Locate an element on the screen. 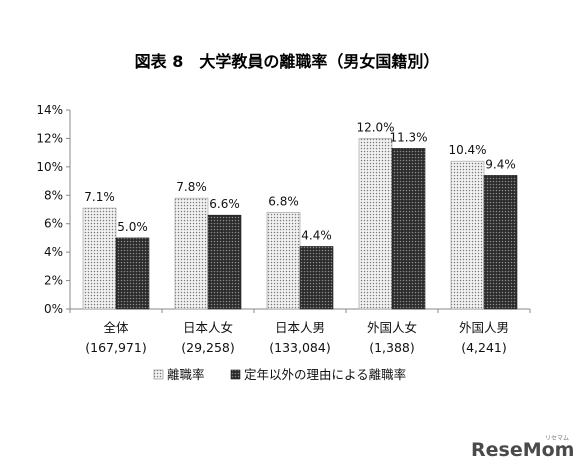  category-label: 全体 is located at coordinates (116, 327).